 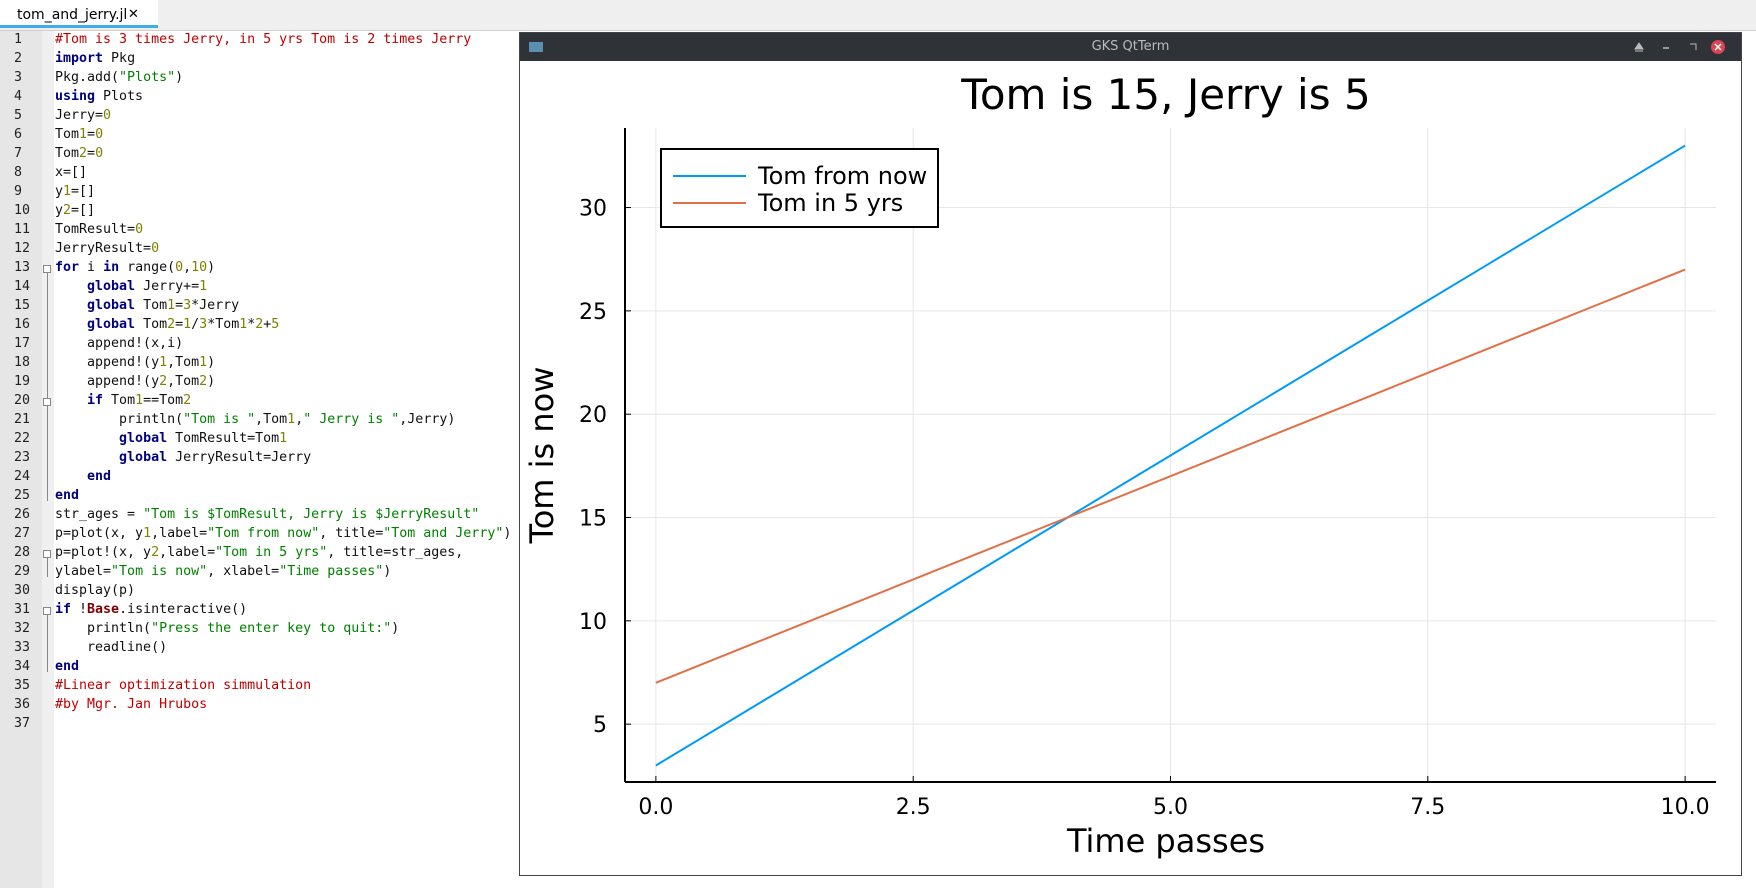 What do you see at coordinates (655, 807) in the screenshot?
I see `x-tick-label: 0.0` at bounding box center [655, 807].